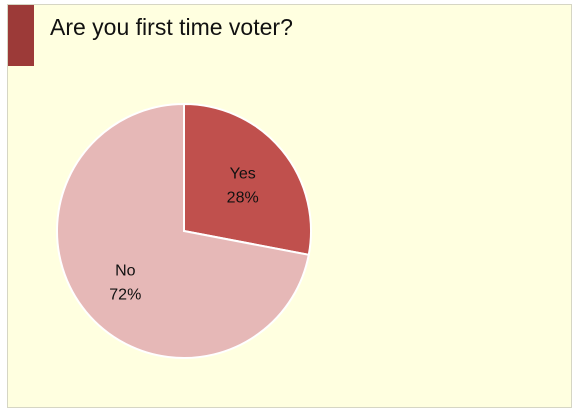  What do you see at coordinates (243, 173) in the screenshot?
I see `slice-label-yes: Yes` at bounding box center [243, 173].